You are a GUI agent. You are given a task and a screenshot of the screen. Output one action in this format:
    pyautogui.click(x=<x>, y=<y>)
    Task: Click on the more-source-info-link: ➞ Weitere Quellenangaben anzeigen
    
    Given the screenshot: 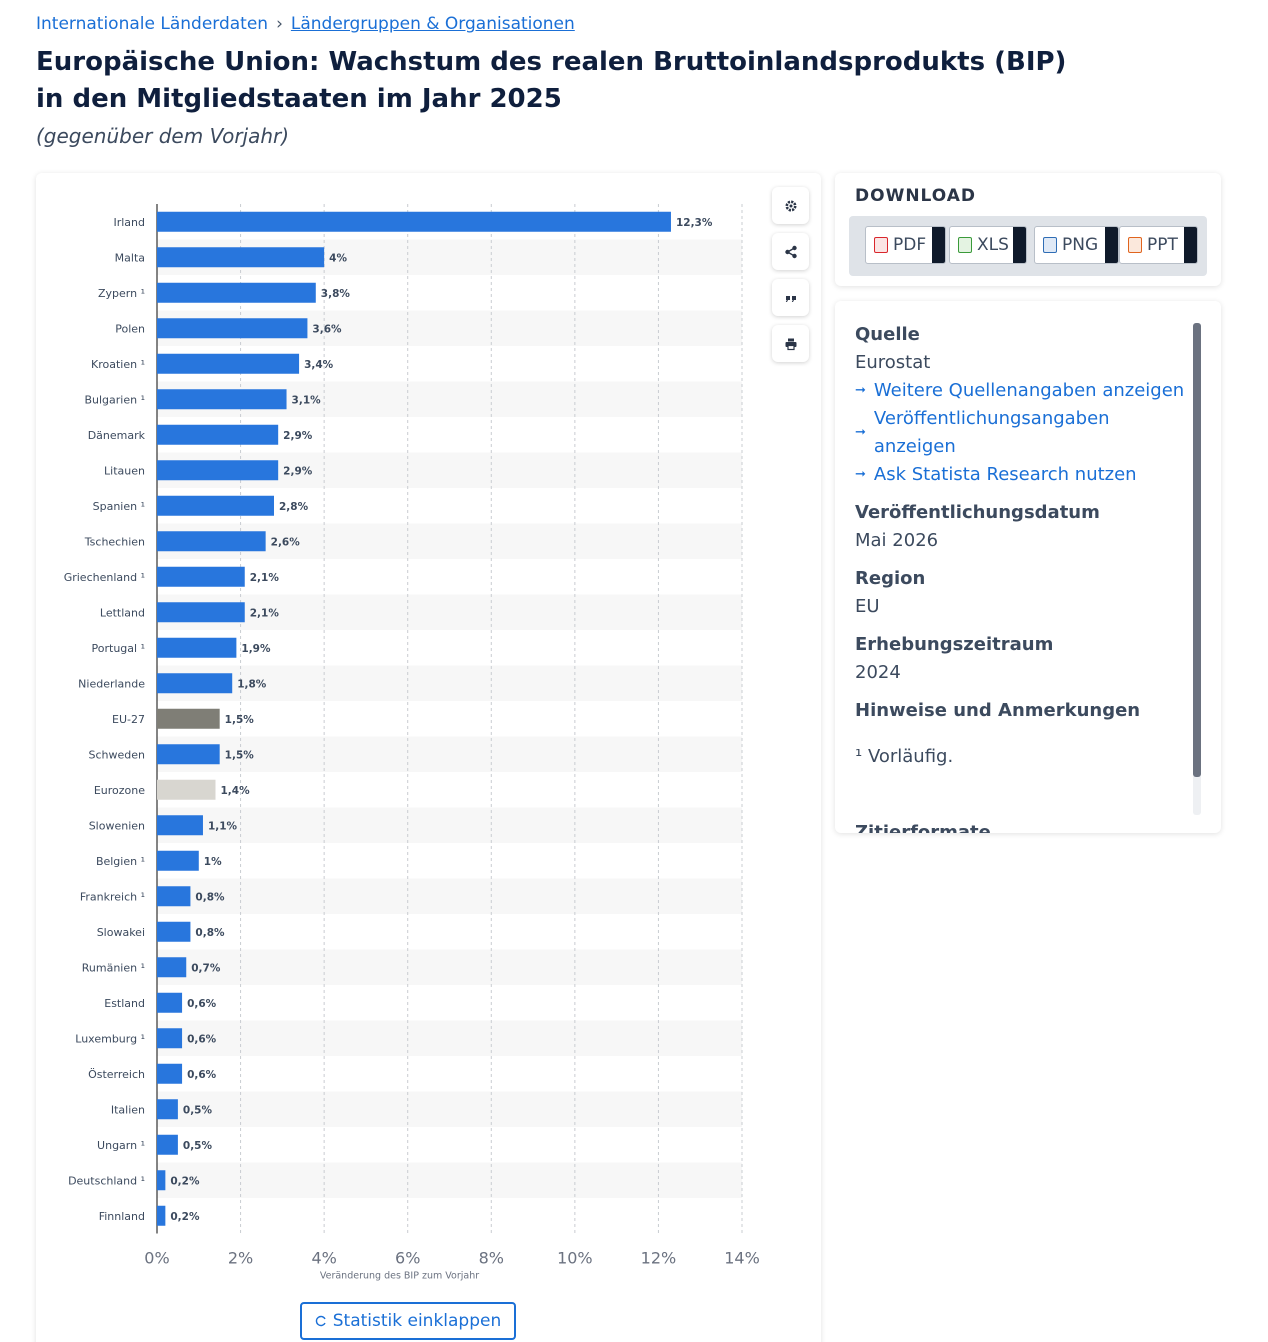 What is the action you would take?
    pyautogui.click(x=1020, y=391)
    